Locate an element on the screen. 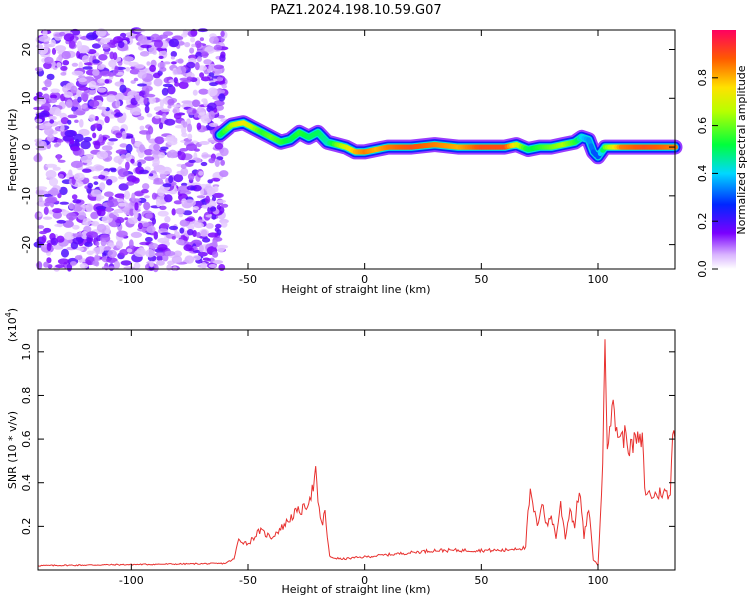 This screenshot has width=750, height=600. y-tick-label: -20 is located at coordinates (26, 245).